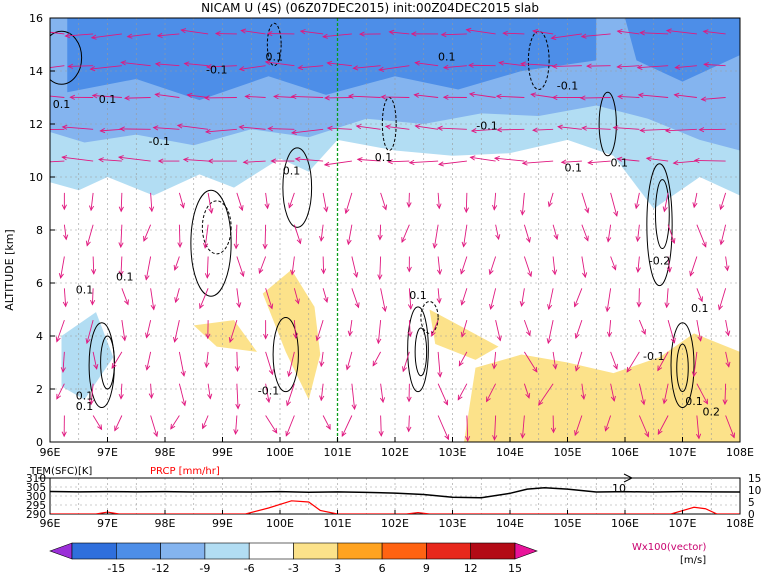 This screenshot has width=767, height=575. I want to click on surface-x-tick-label: 102E, so click(395, 523).